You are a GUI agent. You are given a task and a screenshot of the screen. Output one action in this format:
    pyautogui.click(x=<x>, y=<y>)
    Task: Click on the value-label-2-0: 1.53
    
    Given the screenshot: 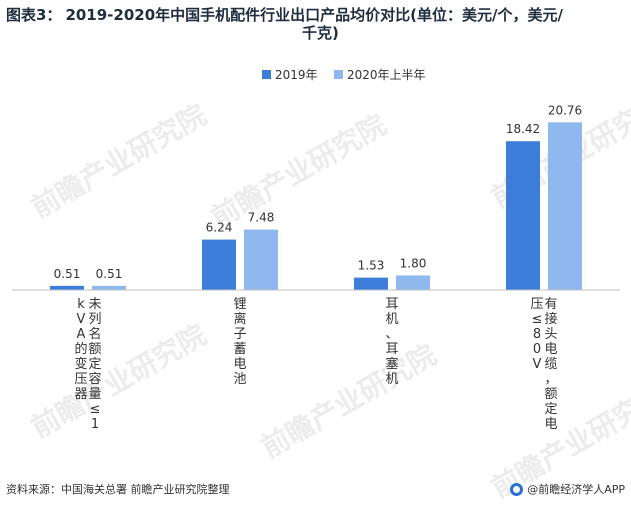 What is the action you would take?
    pyautogui.click(x=371, y=266)
    